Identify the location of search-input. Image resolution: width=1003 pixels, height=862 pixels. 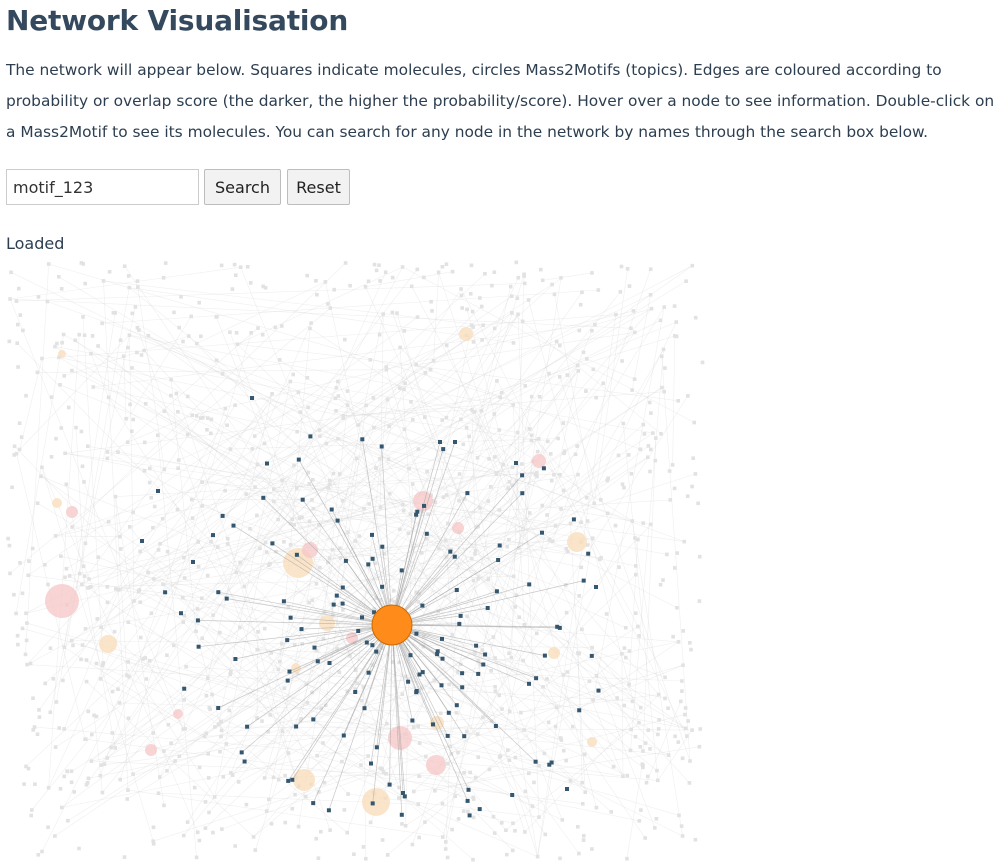
(102, 187).